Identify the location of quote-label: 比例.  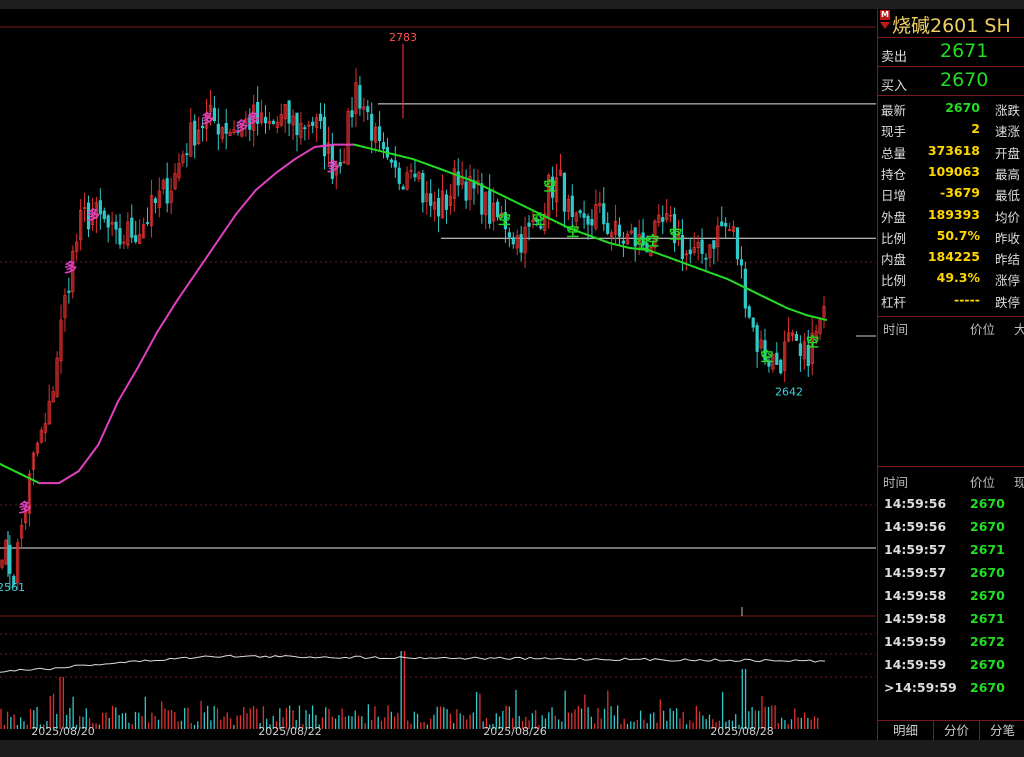
(894, 238).